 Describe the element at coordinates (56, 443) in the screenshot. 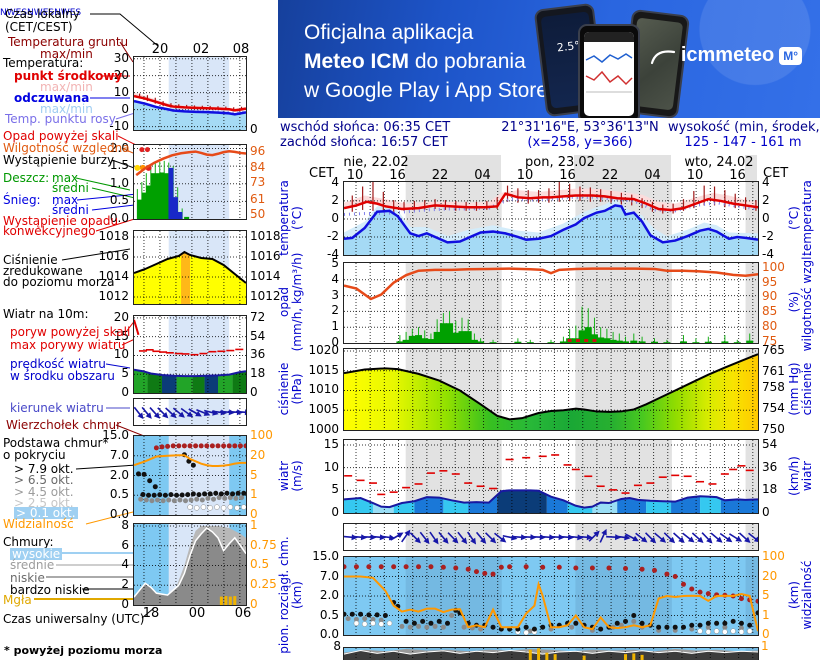

I see `legend-label: Podstawa chmur*` at that location.